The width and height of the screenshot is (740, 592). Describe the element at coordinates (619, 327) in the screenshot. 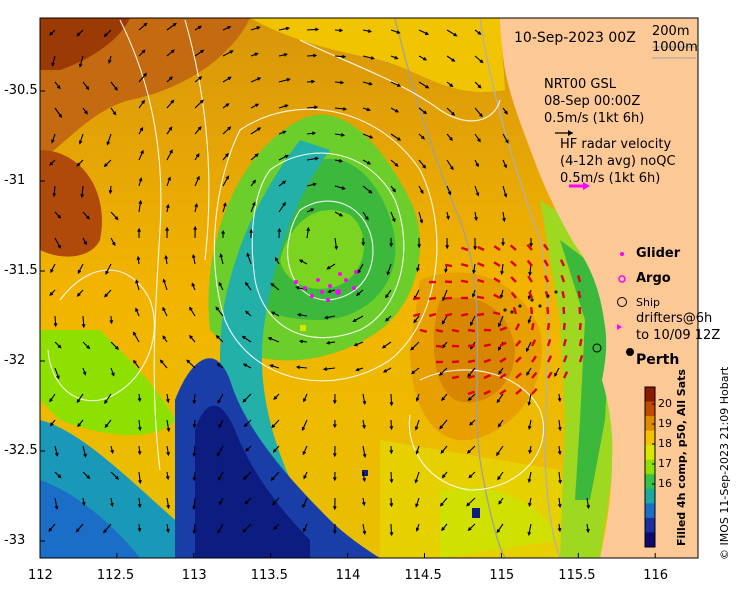

I see `drifter-marker` at that location.